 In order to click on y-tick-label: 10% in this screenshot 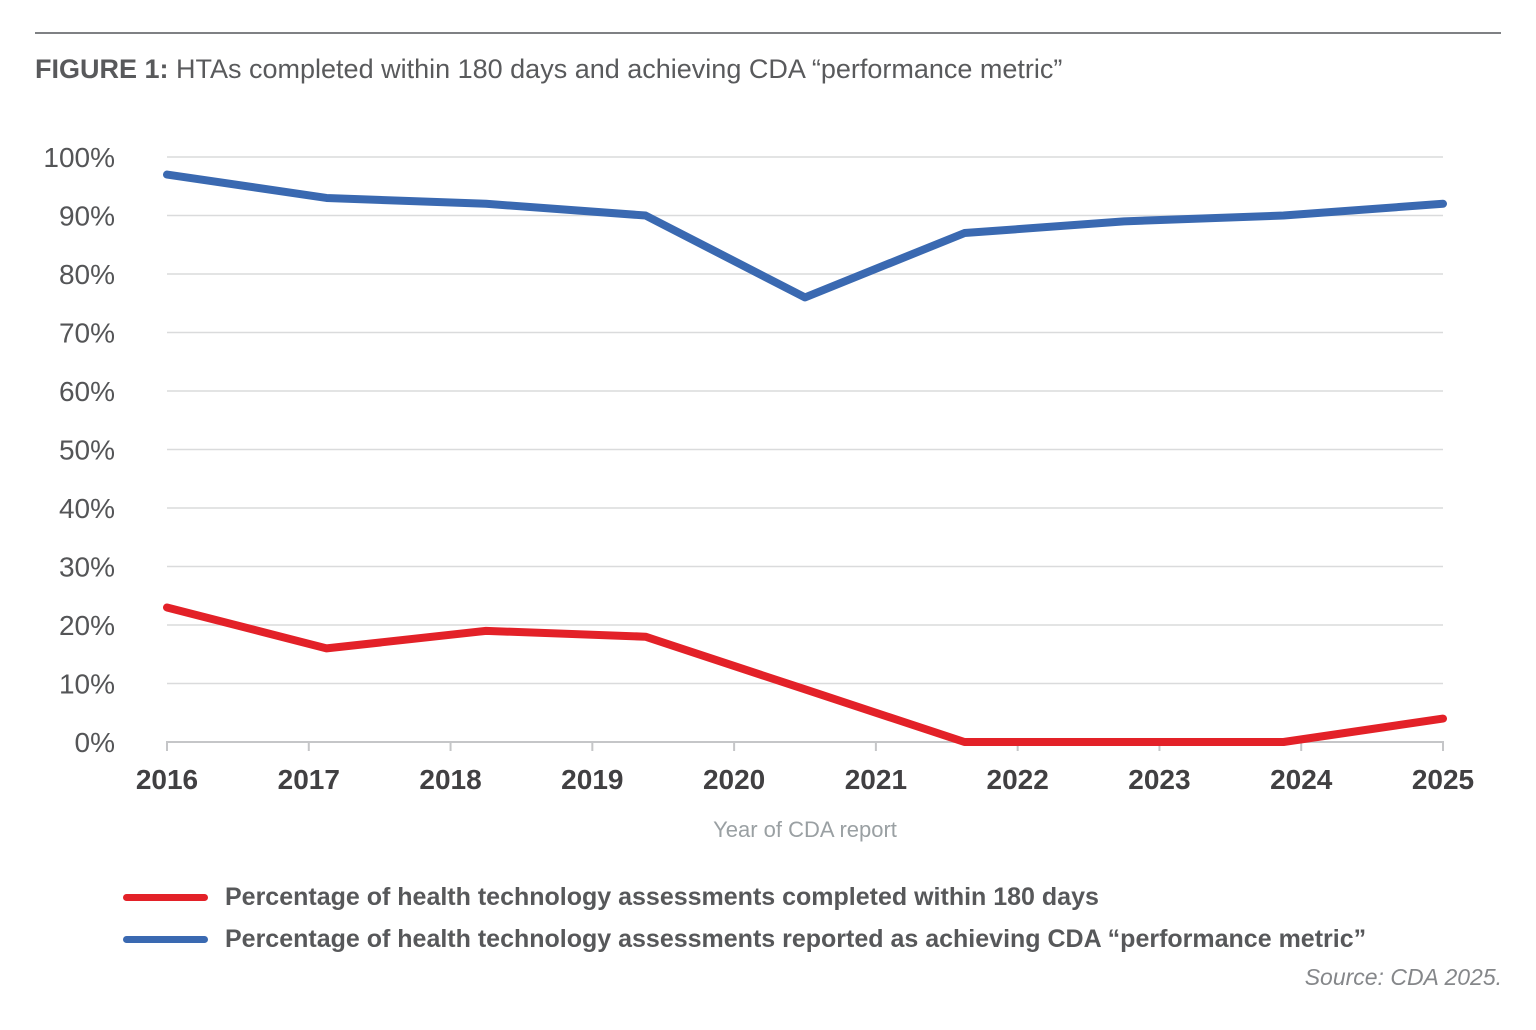, I will do `click(87, 684)`.